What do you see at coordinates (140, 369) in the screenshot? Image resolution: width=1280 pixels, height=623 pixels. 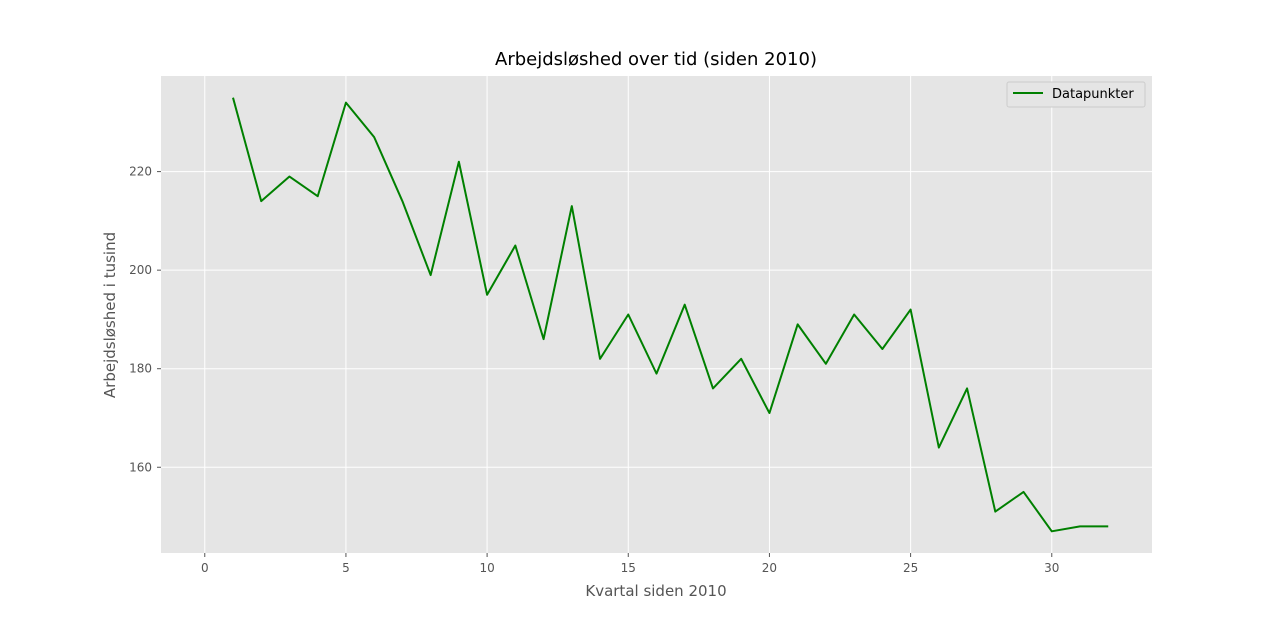 I see `y-tick-label: 180` at bounding box center [140, 369].